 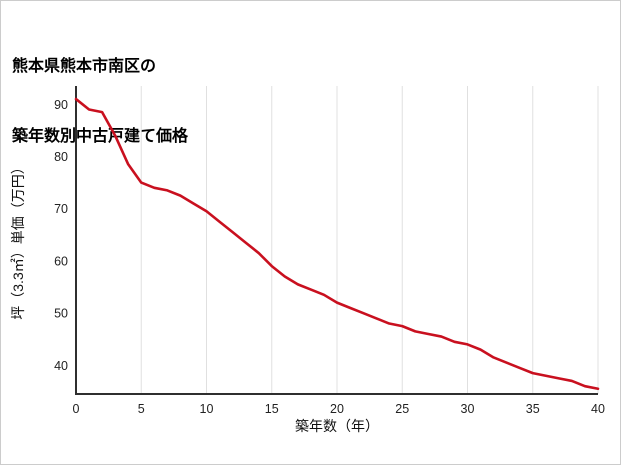 What do you see at coordinates (272, 409) in the screenshot?
I see `x-tick-label: 15` at bounding box center [272, 409].